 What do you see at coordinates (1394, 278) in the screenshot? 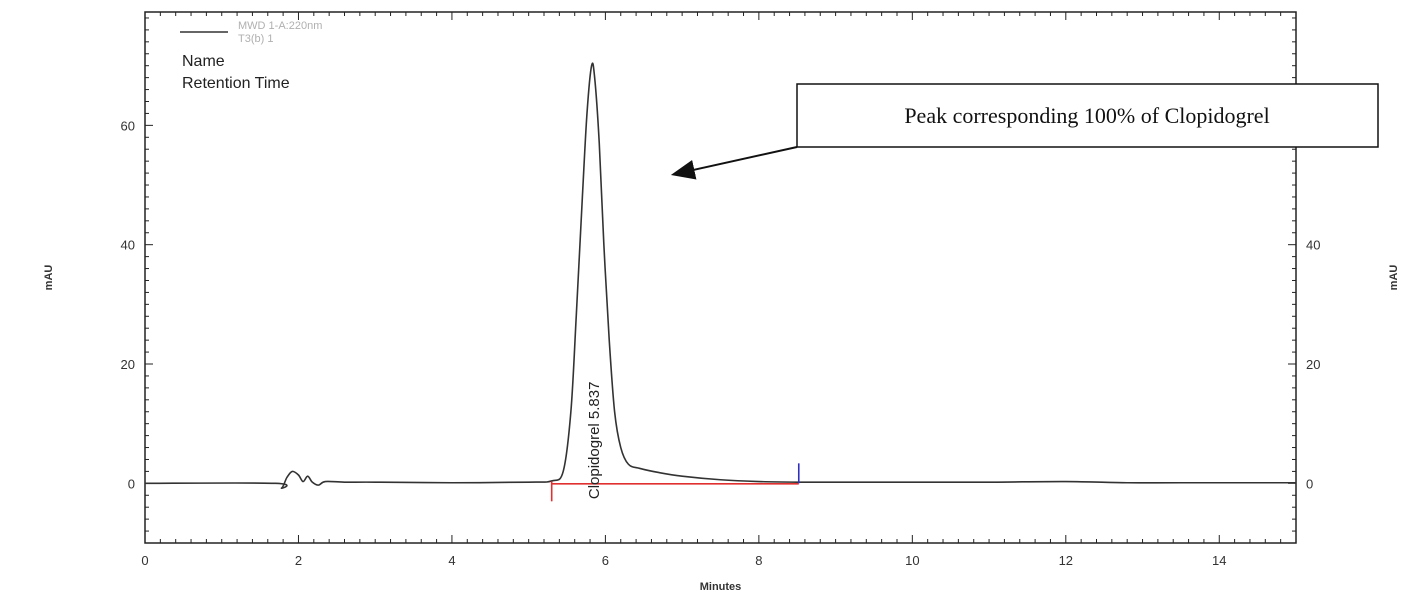
I see `y-axis-title-right: mAU` at bounding box center [1394, 278].